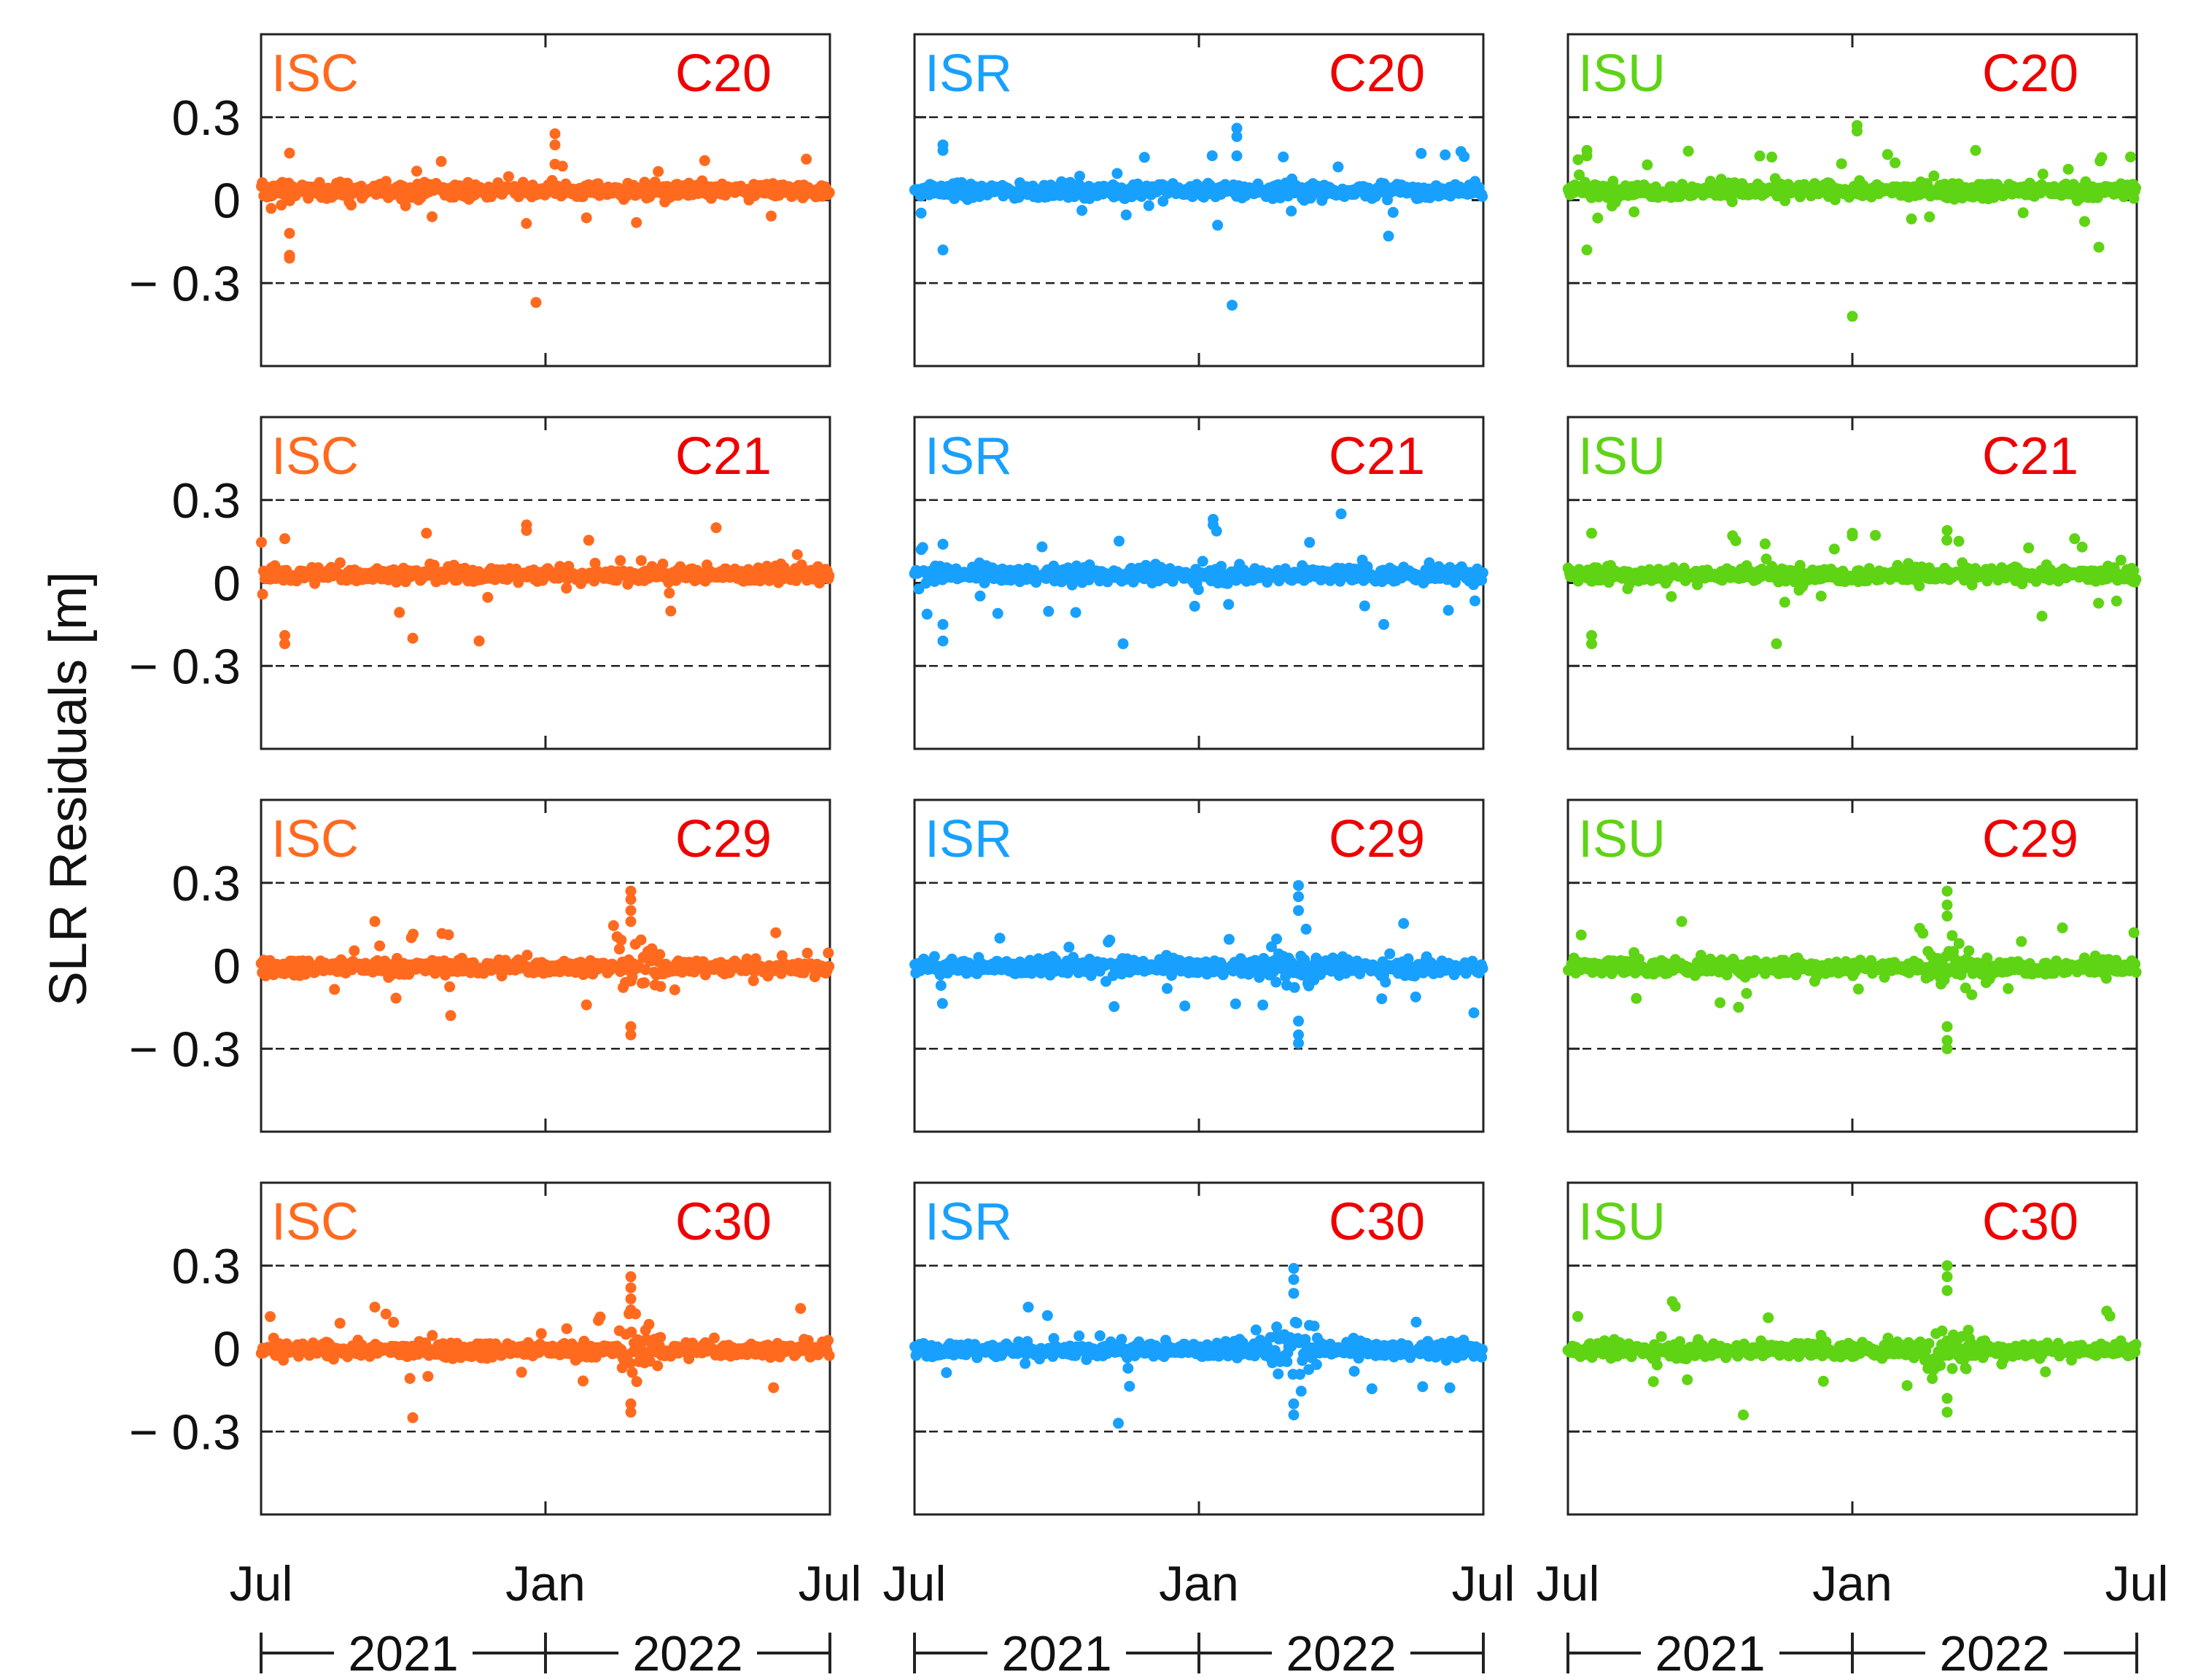  Describe the element at coordinates (2030, 839) in the screenshot. I see `satellite-label: C29` at that location.